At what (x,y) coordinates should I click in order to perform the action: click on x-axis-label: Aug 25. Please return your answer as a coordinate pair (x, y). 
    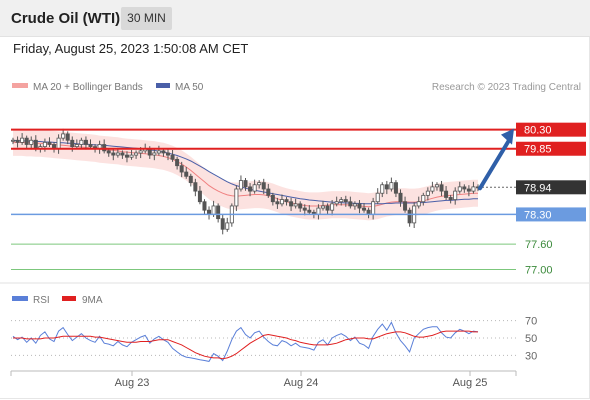
    Looking at the image, I should click on (470, 383).